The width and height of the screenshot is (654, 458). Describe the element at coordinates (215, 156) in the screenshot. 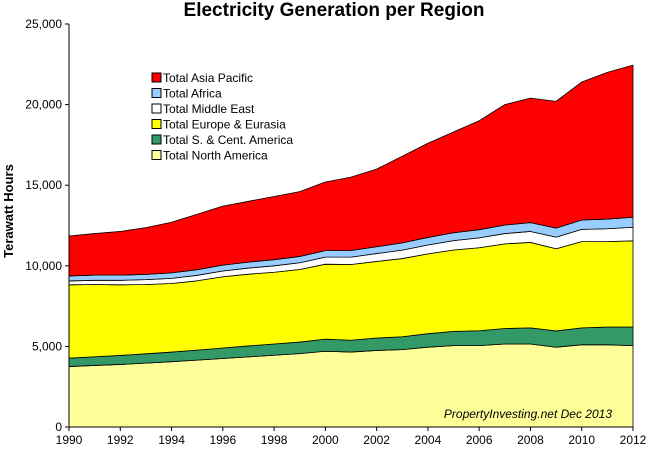

I see `legend-label-total-north-america: Total North America` at that location.